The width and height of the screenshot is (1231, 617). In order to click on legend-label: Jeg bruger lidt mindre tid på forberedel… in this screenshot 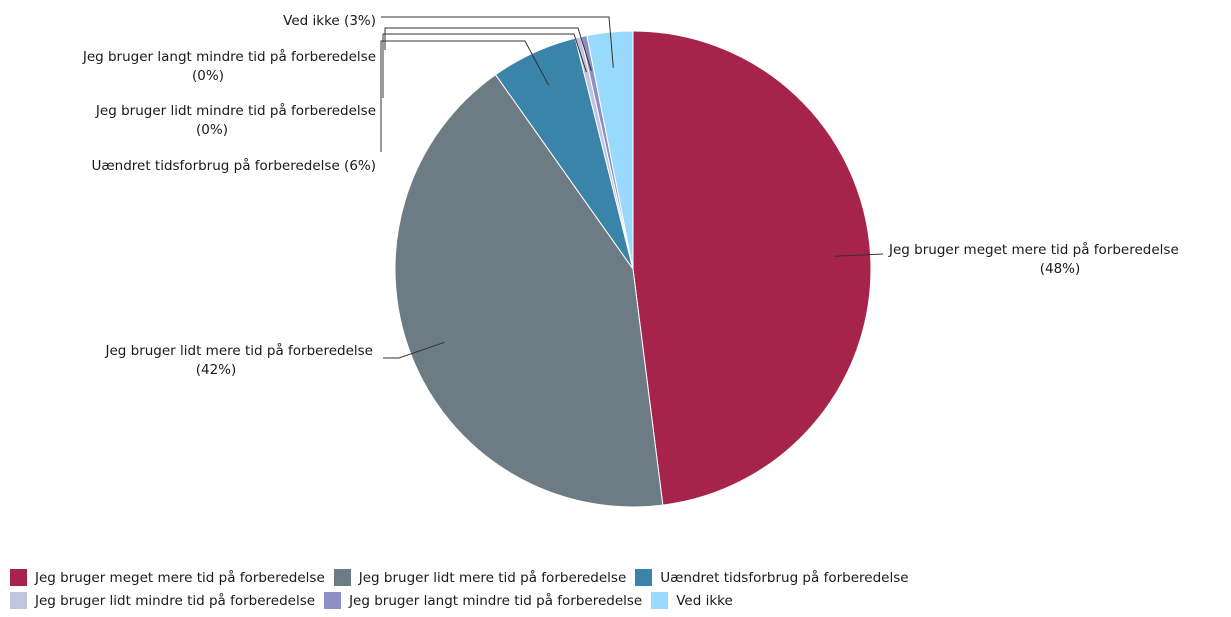, I will do `click(175, 600)`.